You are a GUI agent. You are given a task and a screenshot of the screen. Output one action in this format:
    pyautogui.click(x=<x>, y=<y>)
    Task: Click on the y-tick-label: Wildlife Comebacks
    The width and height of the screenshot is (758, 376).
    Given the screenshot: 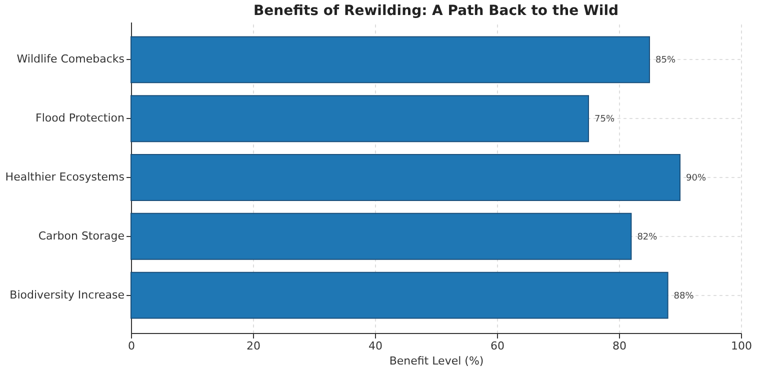 What is the action you would take?
    pyautogui.click(x=70, y=59)
    